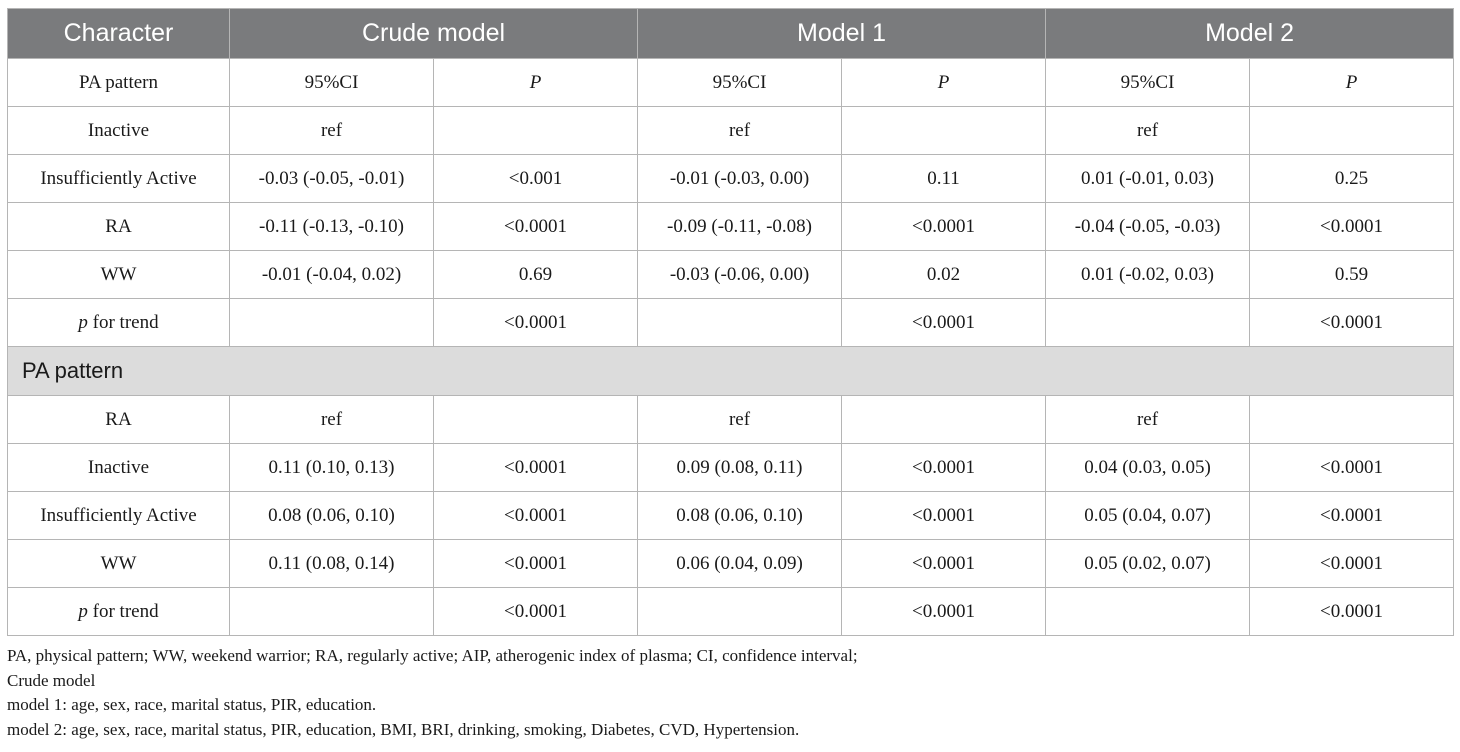 The height and width of the screenshot is (752, 1460). Describe the element at coordinates (83, 322) in the screenshot. I see `trend-p-italic: p` at that location.